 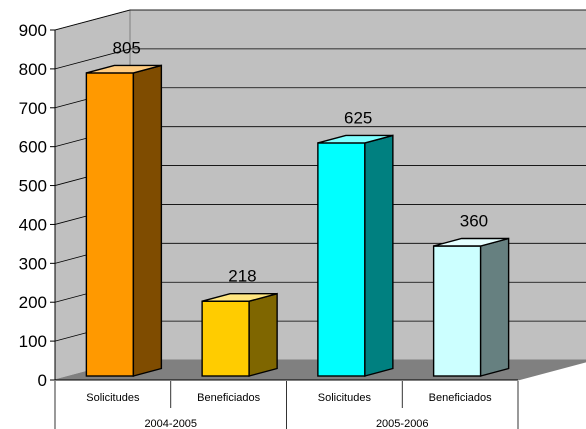 What do you see at coordinates (33, 108) in the screenshot?
I see `y-tick-label: 700` at bounding box center [33, 108].